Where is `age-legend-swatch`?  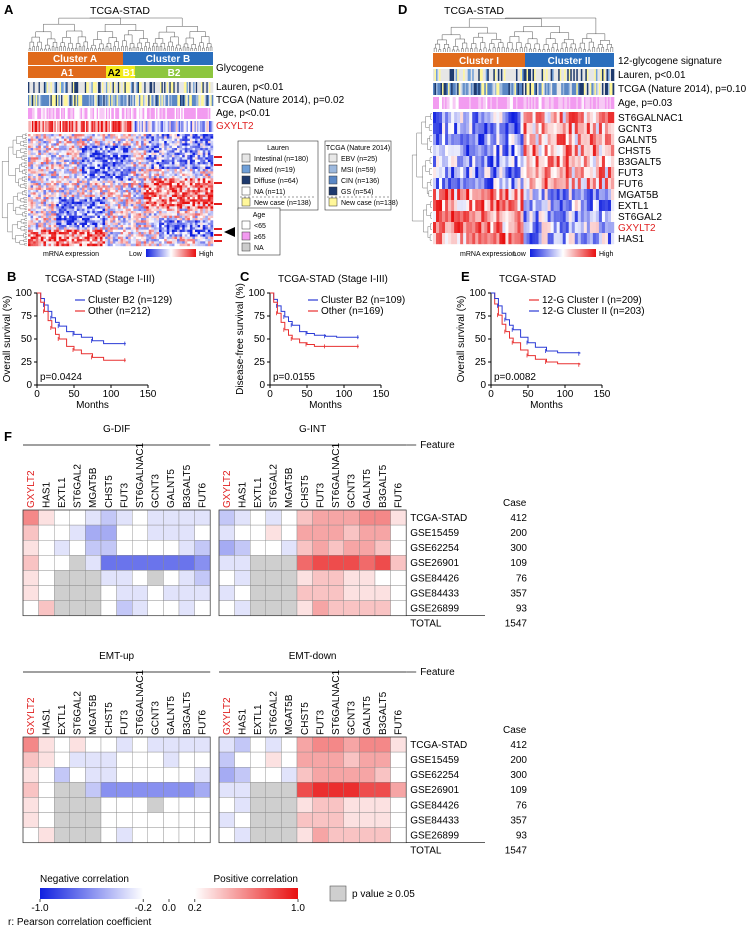 age-legend-swatch is located at coordinates (246, 247).